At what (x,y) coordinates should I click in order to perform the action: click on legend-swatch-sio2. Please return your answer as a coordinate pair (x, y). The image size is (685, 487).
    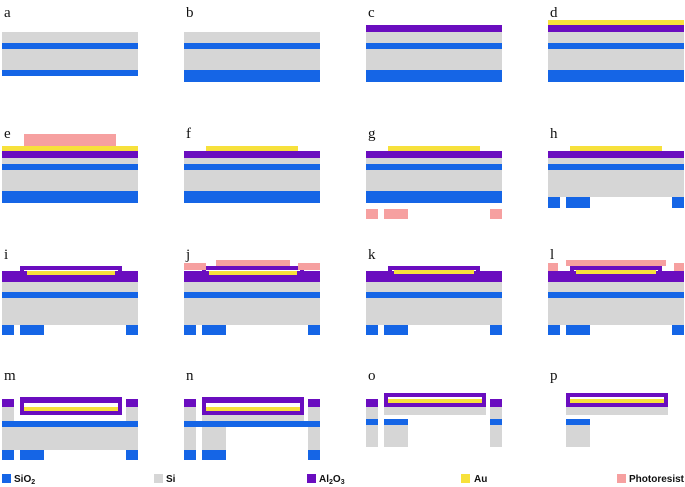
    Looking at the image, I should click on (6, 478).